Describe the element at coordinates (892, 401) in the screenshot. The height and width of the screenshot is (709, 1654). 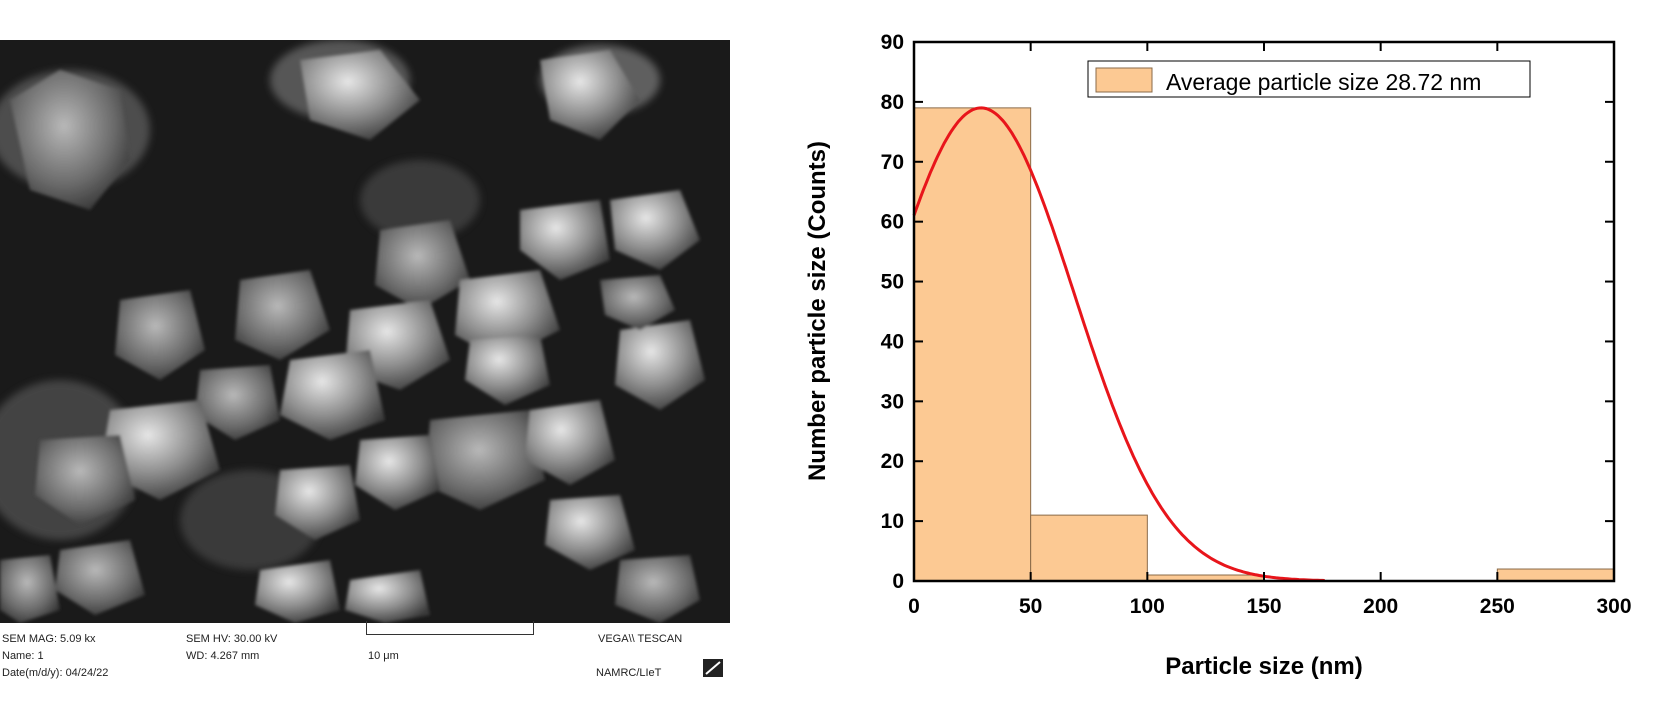
I see `y-tick-label: 30` at that location.